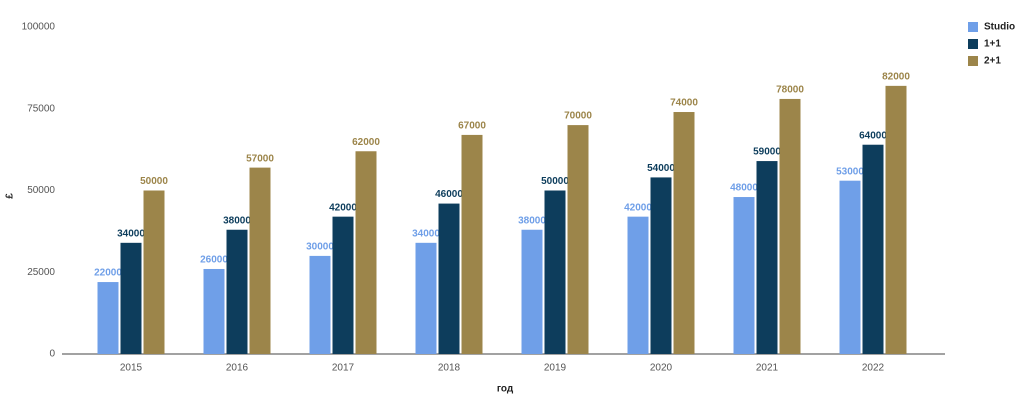 The height and width of the screenshot is (409, 1024). Describe the element at coordinates (744, 188) in the screenshot. I see `value-label: 48000` at that location.